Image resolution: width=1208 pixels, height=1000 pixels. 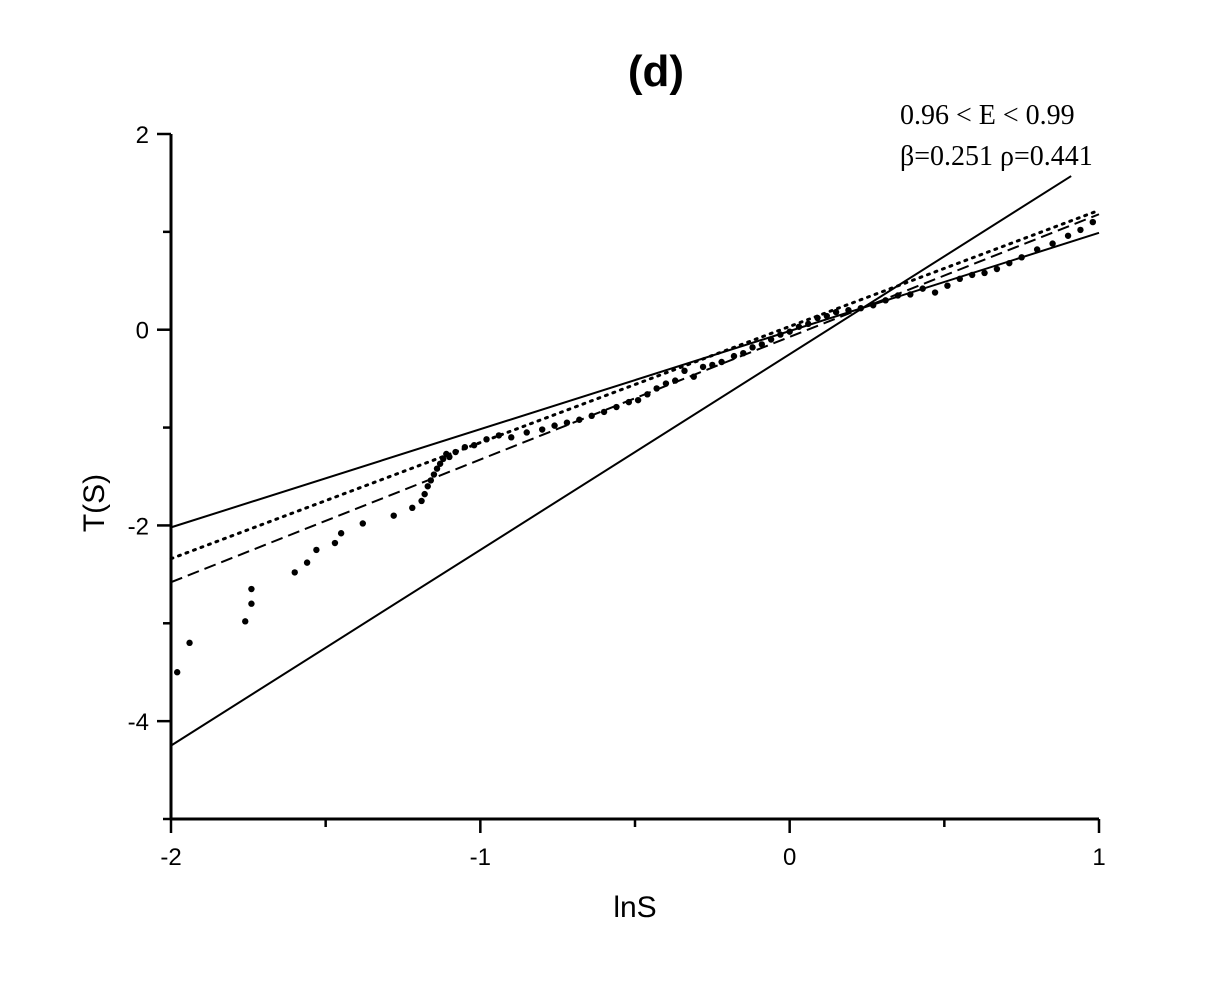 I want to click on annotation-e-range: 0.96 < E < 0.99, so click(x=987, y=115).